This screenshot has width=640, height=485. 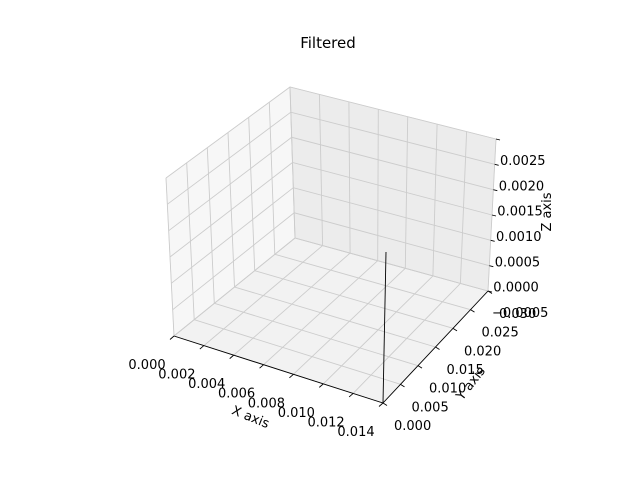 What do you see at coordinates (296, 413) in the screenshot?
I see `x-tick-label: 0.010` at bounding box center [296, 413].